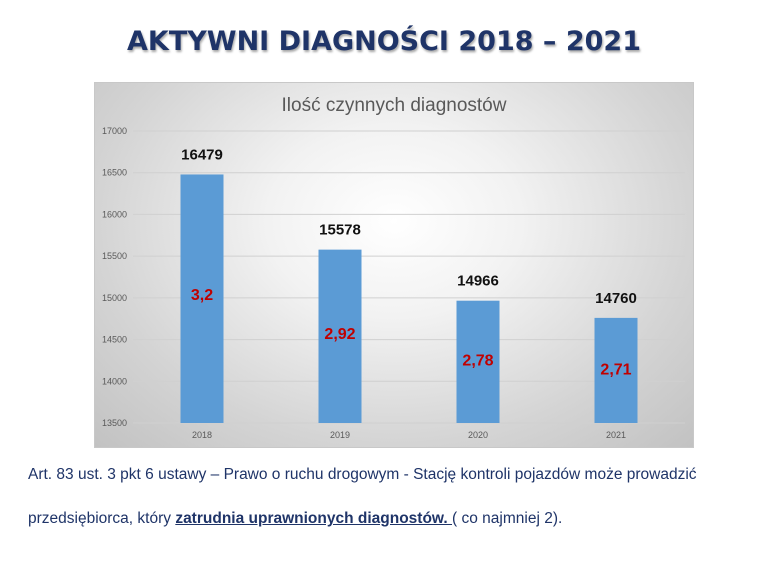  What do you see at coordinates (114, 340) in the screenshot?
I see `y-tick-label: 14500` at bounding box center [114, 340].